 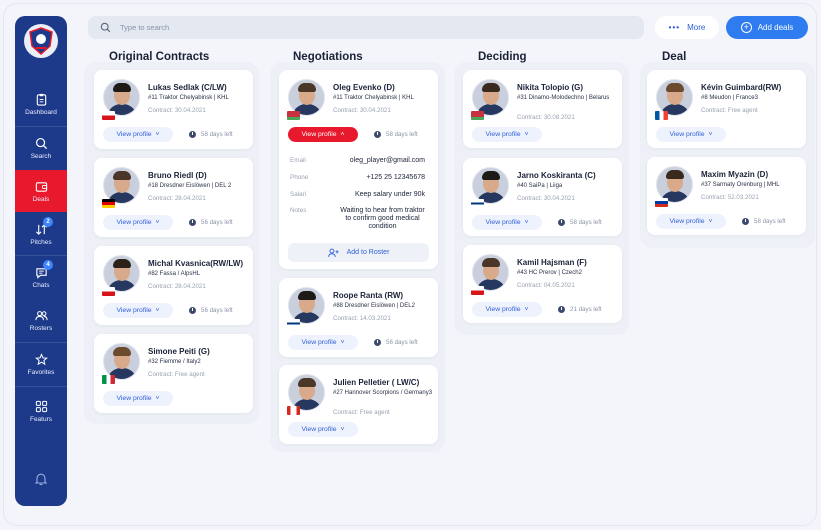 I want to click on player-contract: Contract: 14.03.2021, so click(x=362, y=318).